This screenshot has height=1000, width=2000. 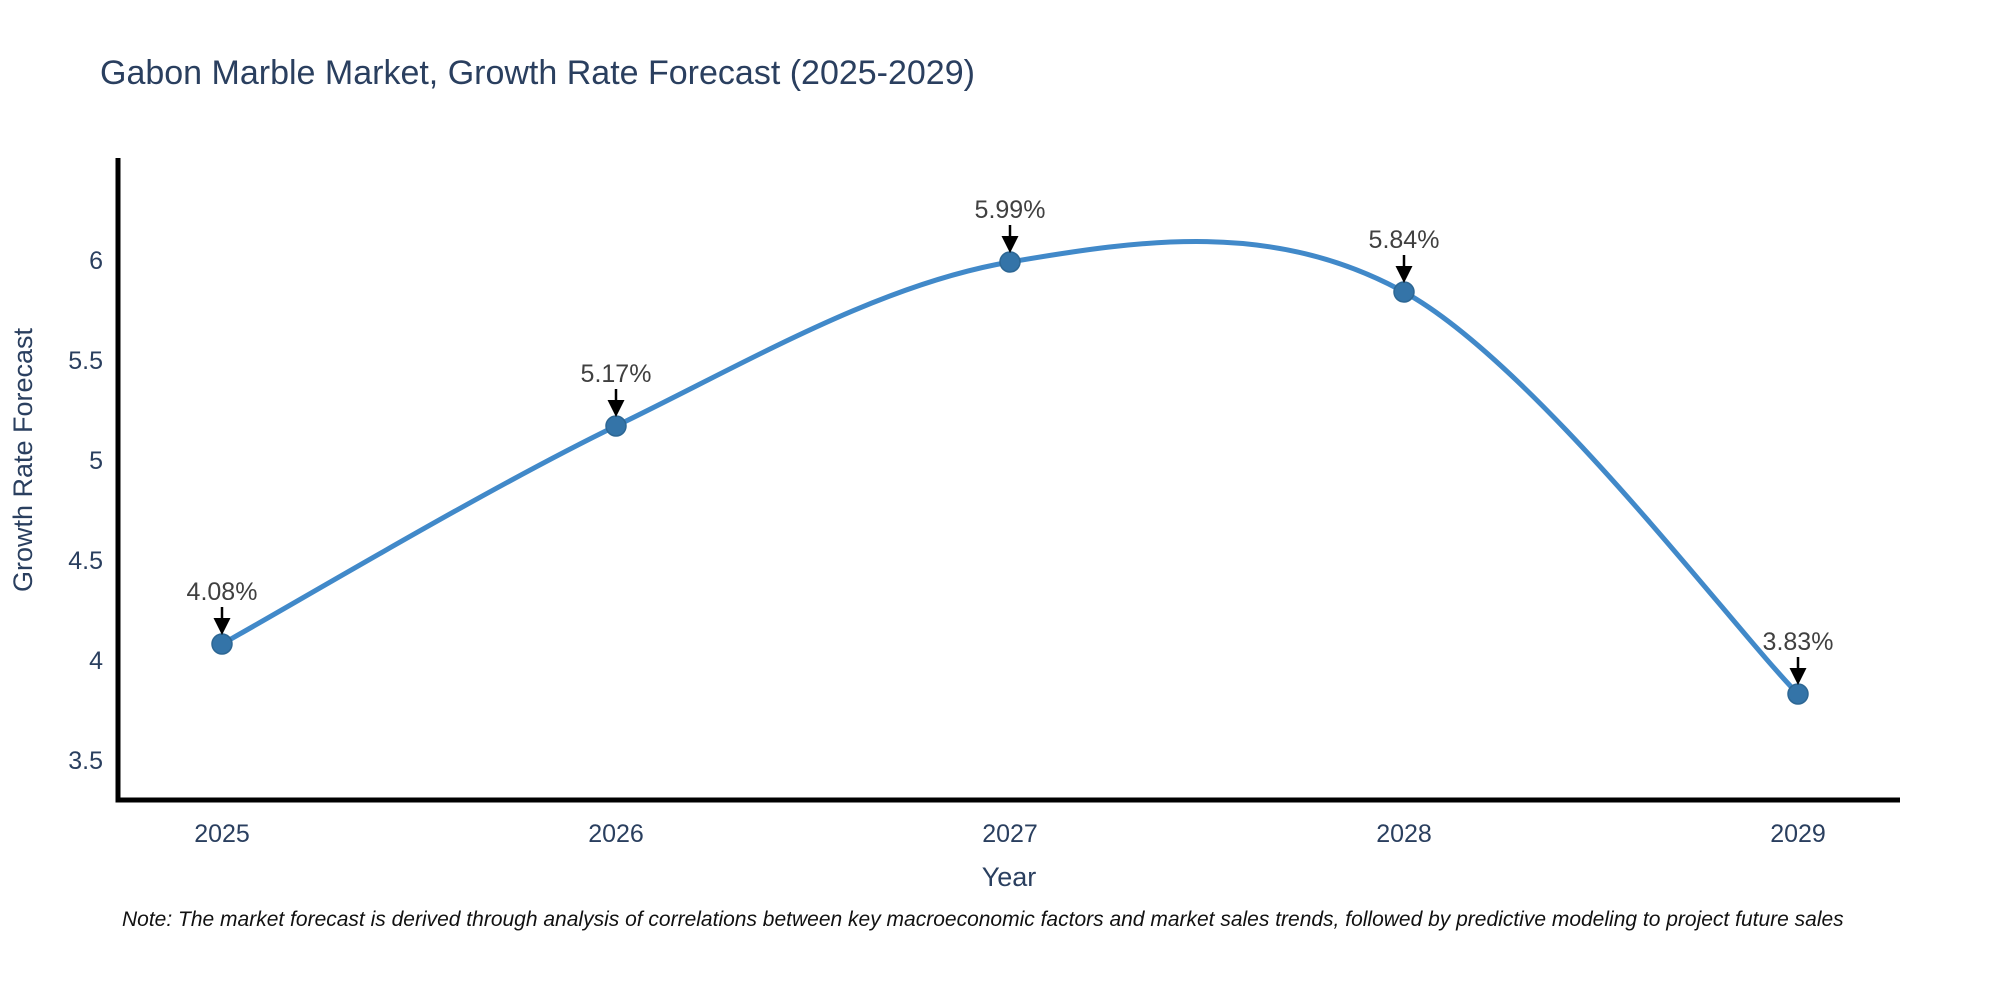 What do you see at coordinates (23, 459) in the screenshot?
I see `y-axis-title: Growth Rate Forecast` at bounding box center [23, 459].